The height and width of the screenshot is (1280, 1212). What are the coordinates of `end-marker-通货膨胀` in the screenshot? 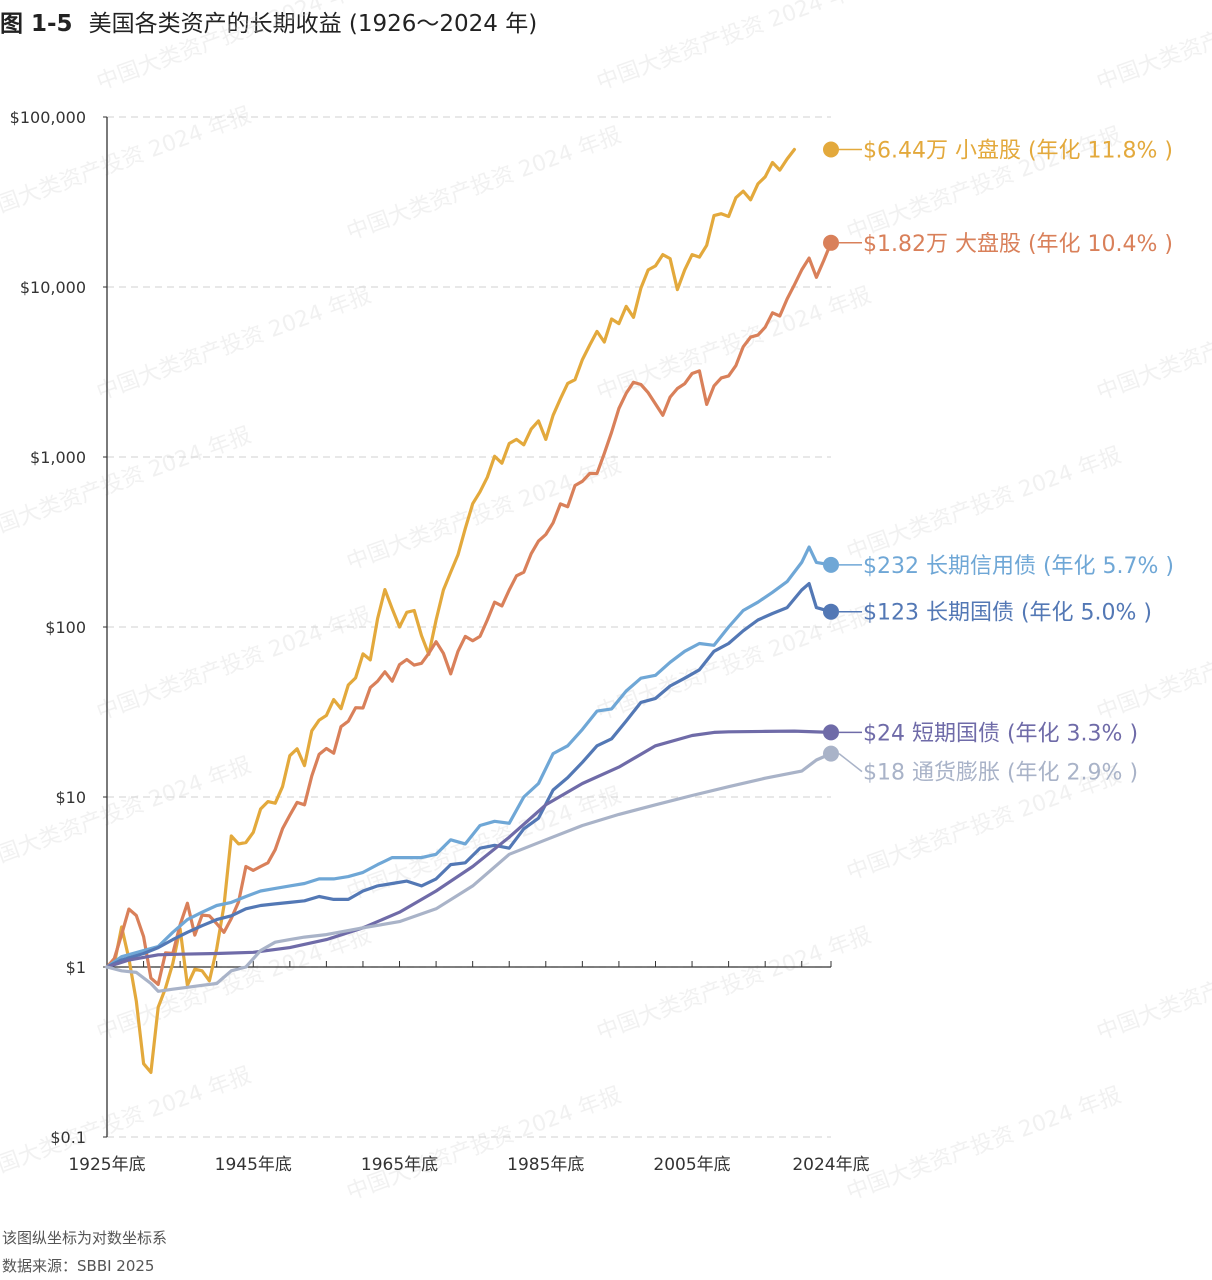 It's located at (831, 753).